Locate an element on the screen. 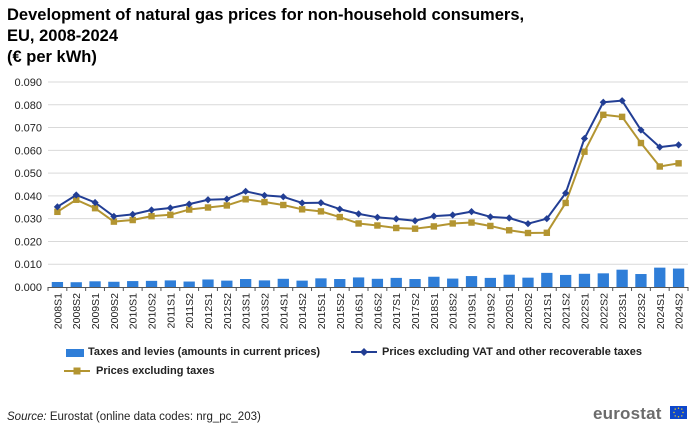 The height and width of the screenshot is (429, 700). x-tick-label: 2016S1 is located at coordinates (360, 311).